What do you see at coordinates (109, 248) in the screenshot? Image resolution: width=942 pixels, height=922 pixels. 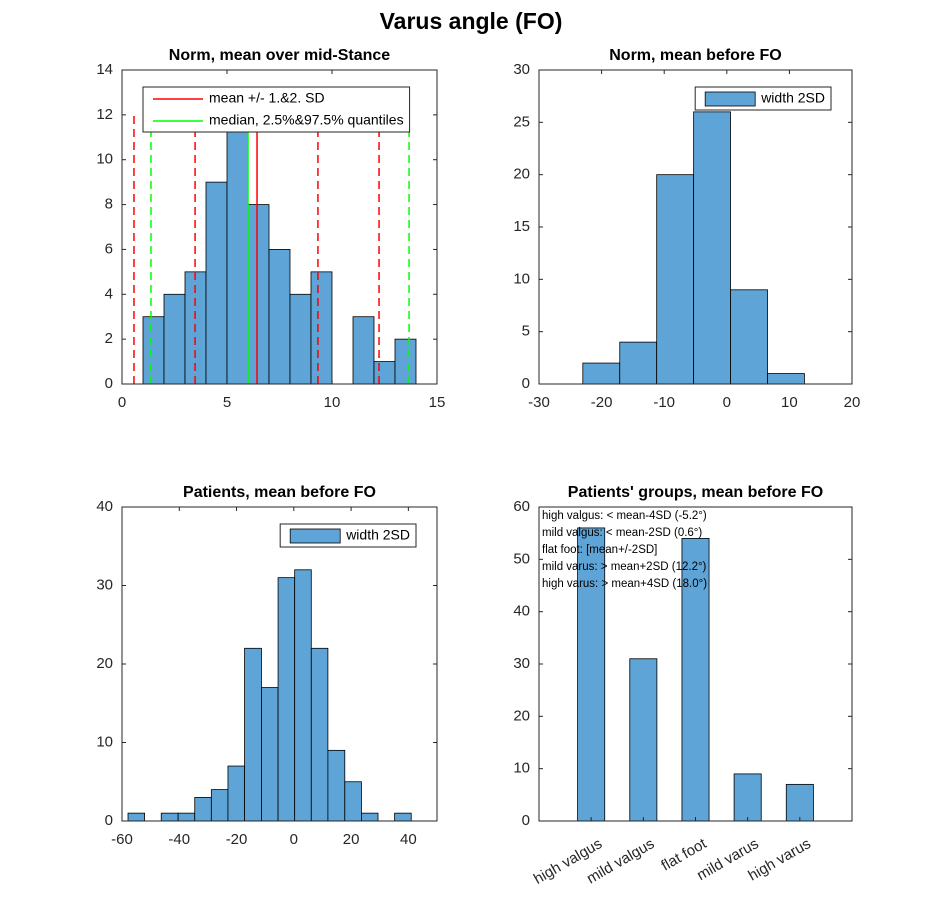 I see `y-tick-label: 6` at bounding box center [109, 248].